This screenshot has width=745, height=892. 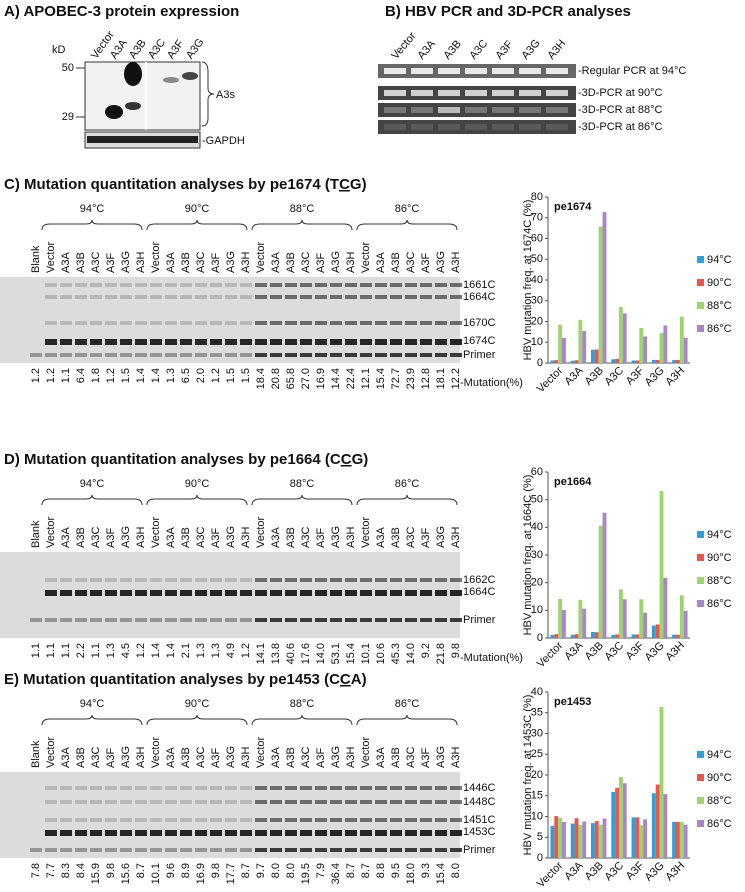 What do you see at coordinates (537, 301) in the screenshot?
I see `y-tick-label: 30` at bounding box center [537, 301].